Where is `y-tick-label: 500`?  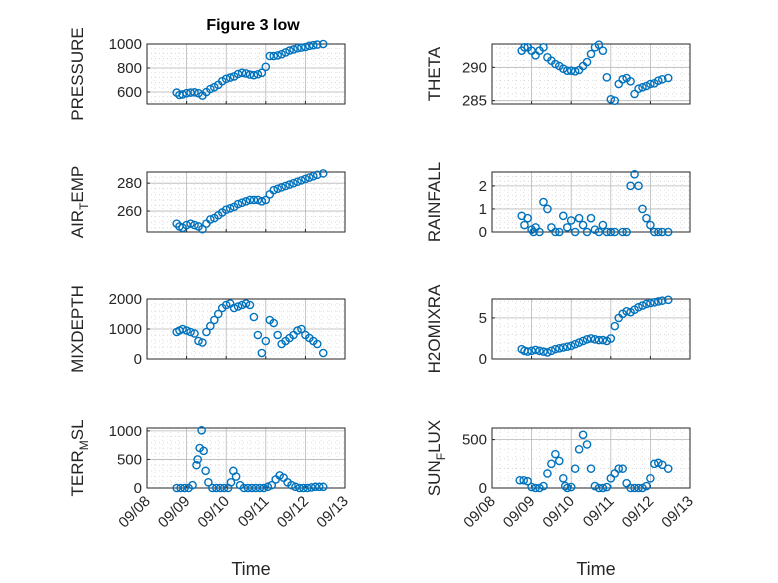 y-tick-label: 500 is located at coordinates (474, 440).